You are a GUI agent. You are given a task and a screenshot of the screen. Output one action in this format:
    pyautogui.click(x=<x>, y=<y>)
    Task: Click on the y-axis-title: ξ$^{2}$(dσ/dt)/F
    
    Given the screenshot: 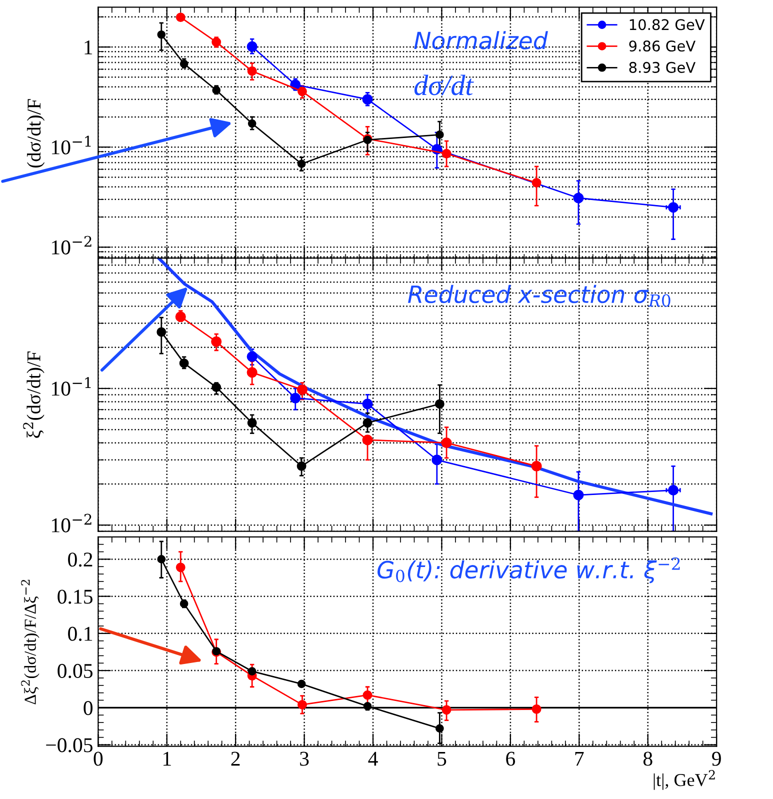 What is the action you would take?
    pyautogui.click(x=33, y=395)
    